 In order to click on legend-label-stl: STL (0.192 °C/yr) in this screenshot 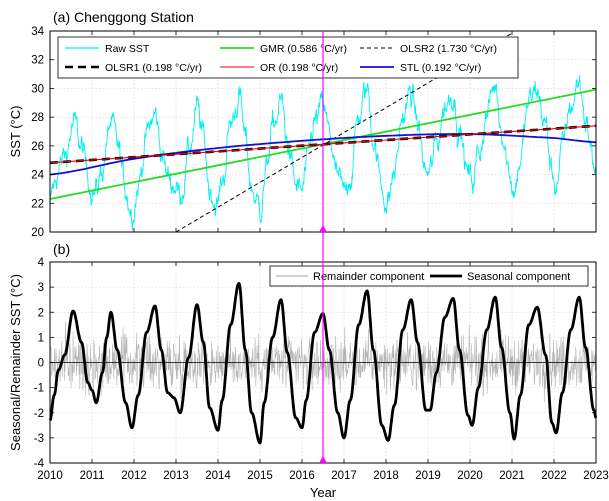, I will do `click(440, 68)`.